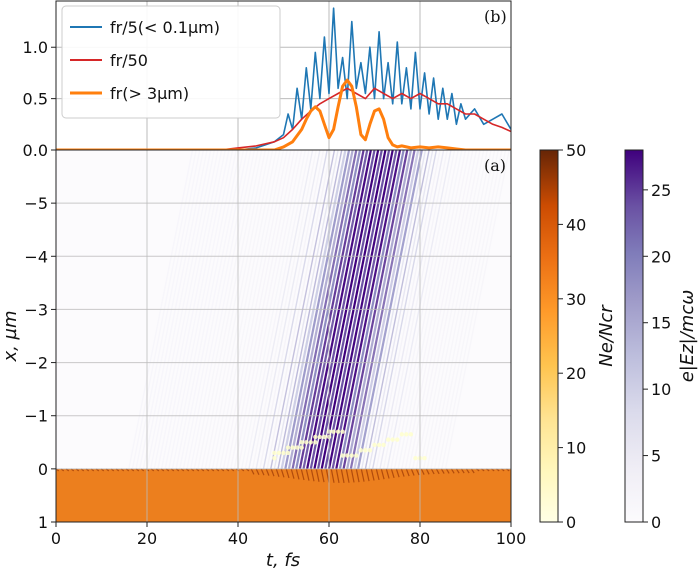 The width and height of the screenshot is (700, 575). I want to click on legend-label-0: fr/5(< 0.1µm), so click(165, 27).